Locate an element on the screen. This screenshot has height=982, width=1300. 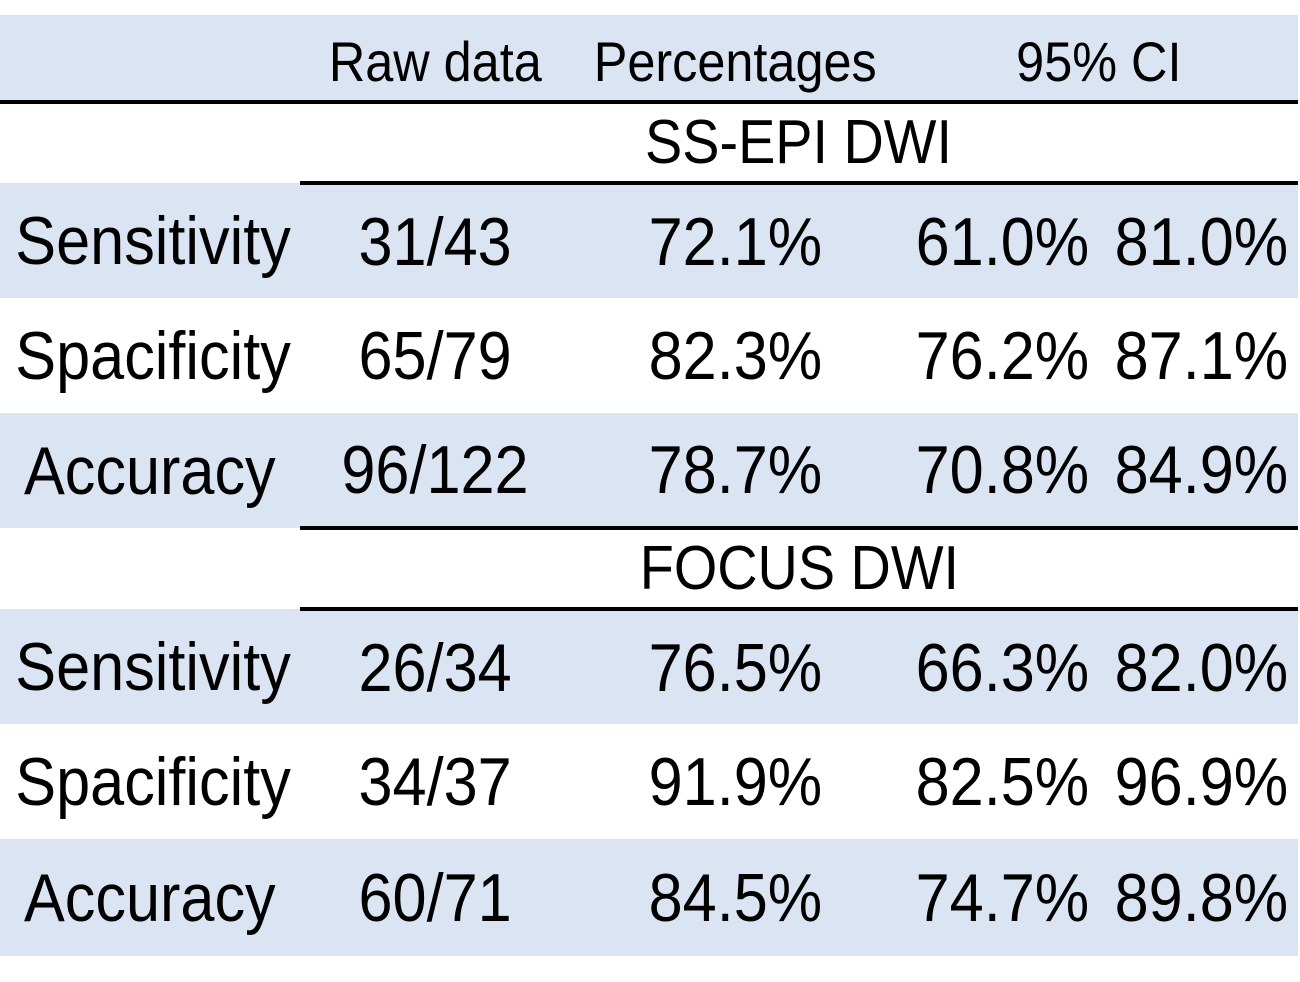
ci-low-value: 61.0% is located at coordinates (1002, 241).